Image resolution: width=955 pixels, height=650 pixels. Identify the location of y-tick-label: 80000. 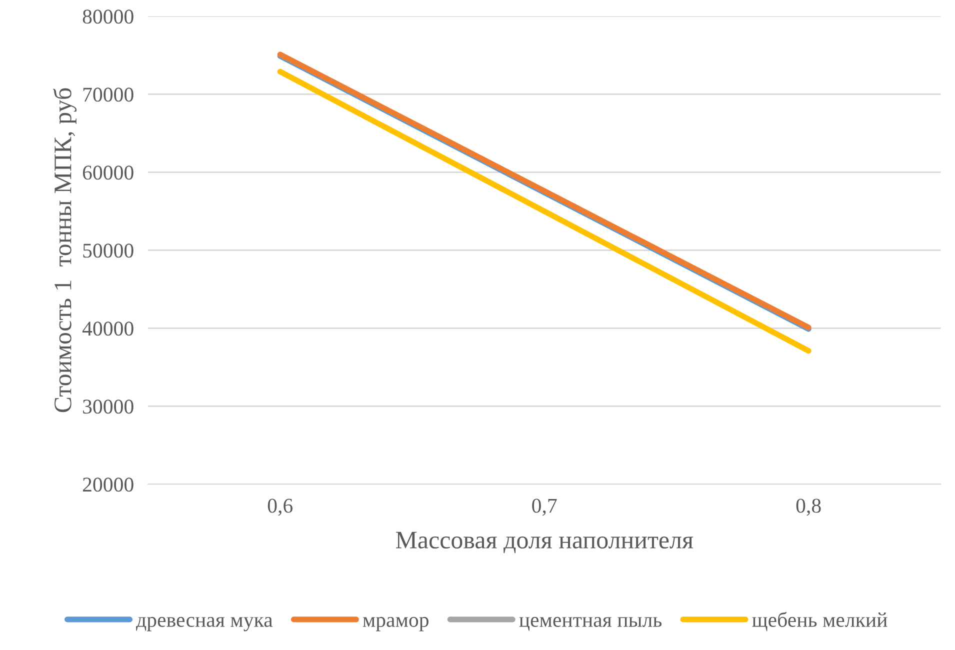
(108, 17).